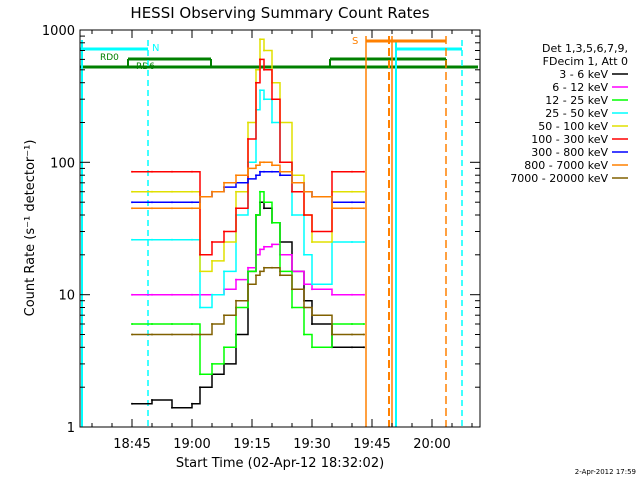 This screenshot has height=480, width=640. I want to click on legend-label: 6 - 12 keV, so click(580, 87).